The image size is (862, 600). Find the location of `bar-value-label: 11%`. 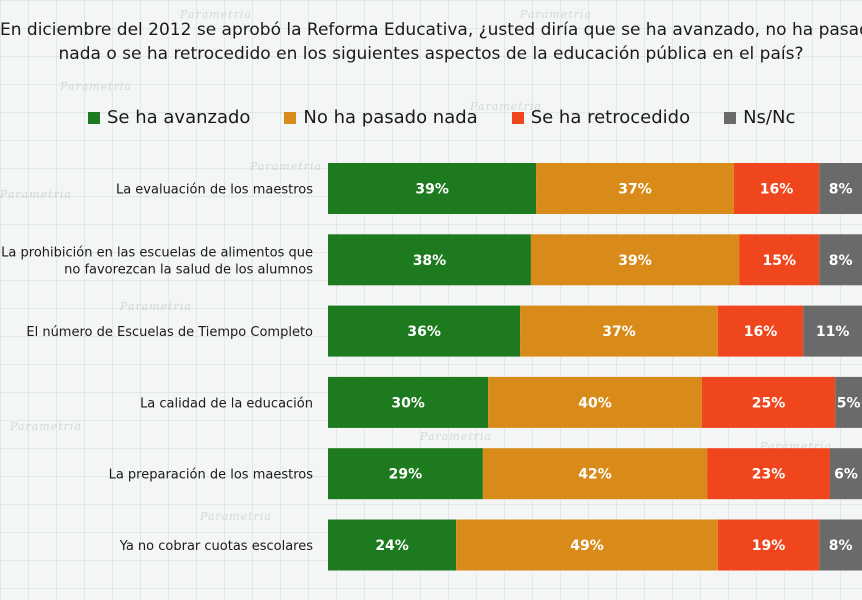

bar-value-label: 11% is located at coordinates (833, 332).